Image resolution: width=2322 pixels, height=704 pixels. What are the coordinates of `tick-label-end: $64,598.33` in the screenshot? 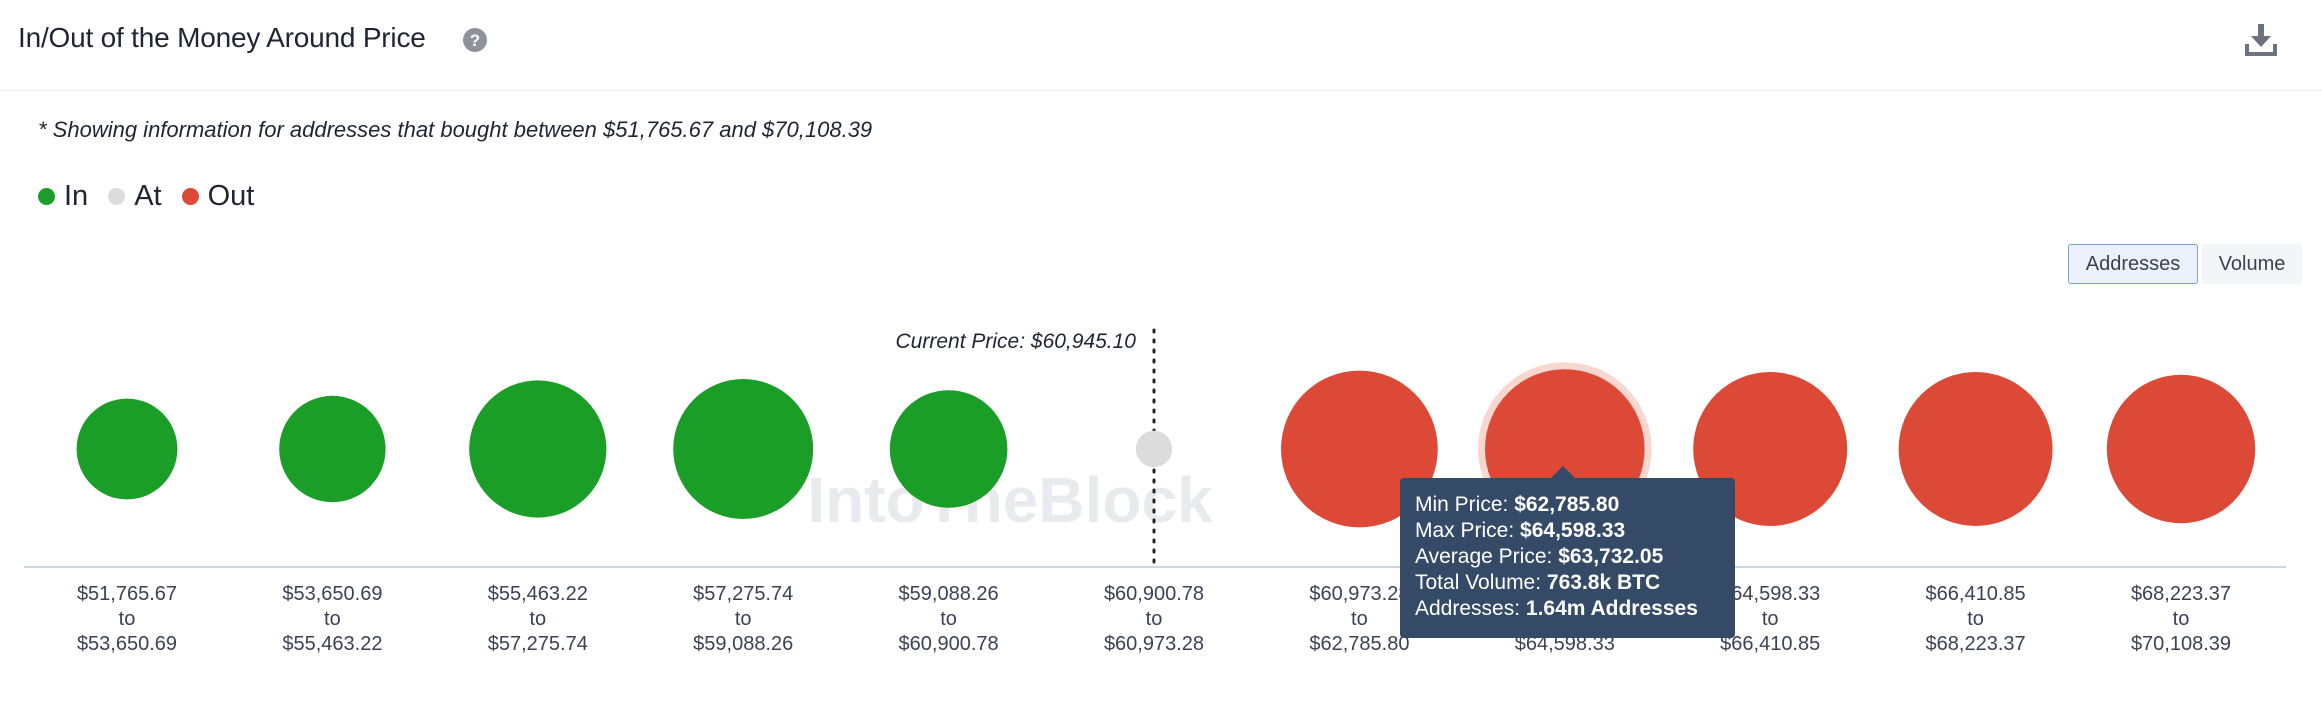 It's located at (1565, 644).